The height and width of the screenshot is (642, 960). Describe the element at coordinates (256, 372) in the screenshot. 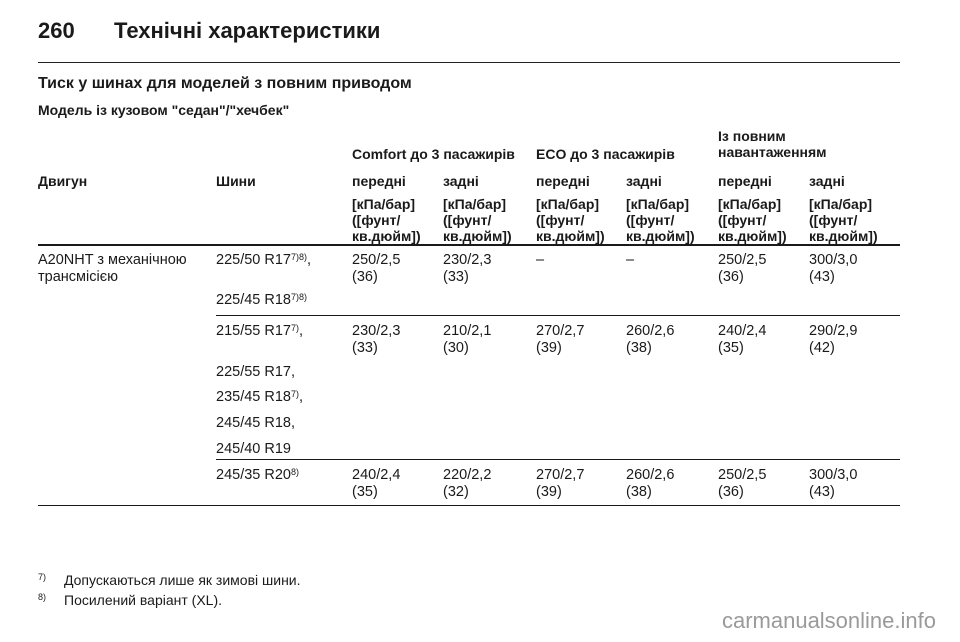

I see `table-row-2-tyre: 225/55 R17,` at that location.